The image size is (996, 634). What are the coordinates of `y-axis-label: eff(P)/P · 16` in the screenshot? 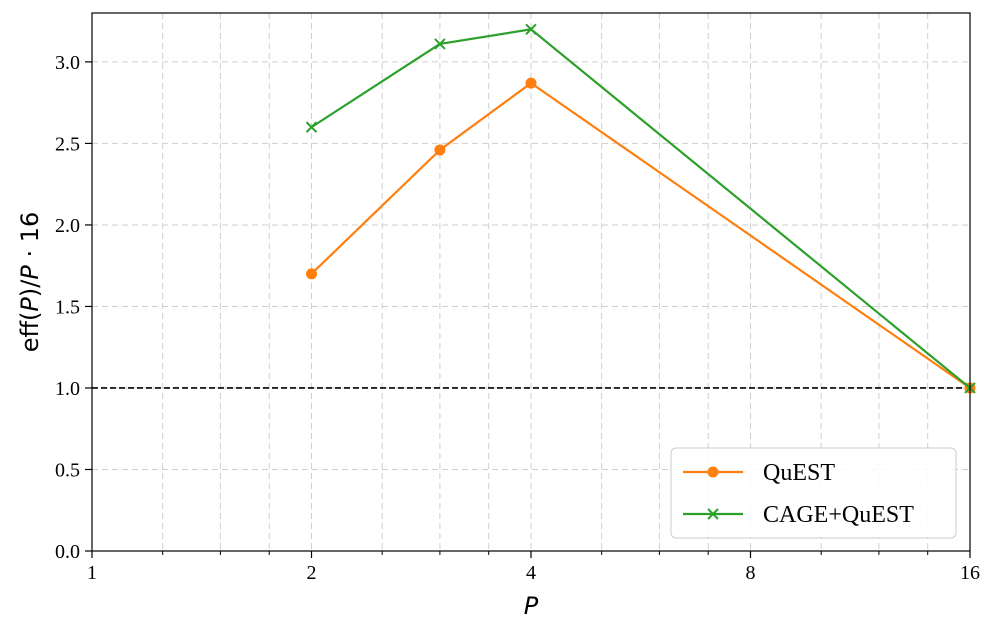 It's located at (30, 282).